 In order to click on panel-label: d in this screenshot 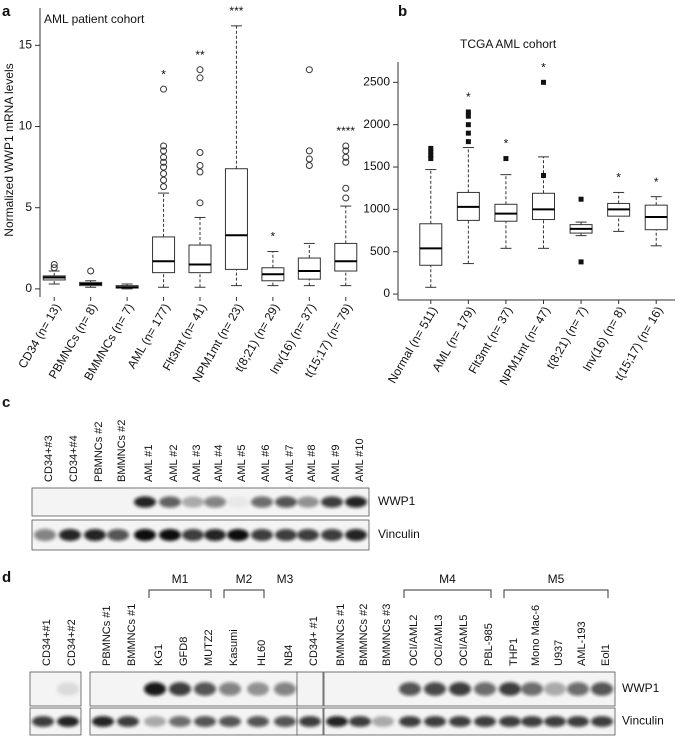, I will do `click(6, 577)`.